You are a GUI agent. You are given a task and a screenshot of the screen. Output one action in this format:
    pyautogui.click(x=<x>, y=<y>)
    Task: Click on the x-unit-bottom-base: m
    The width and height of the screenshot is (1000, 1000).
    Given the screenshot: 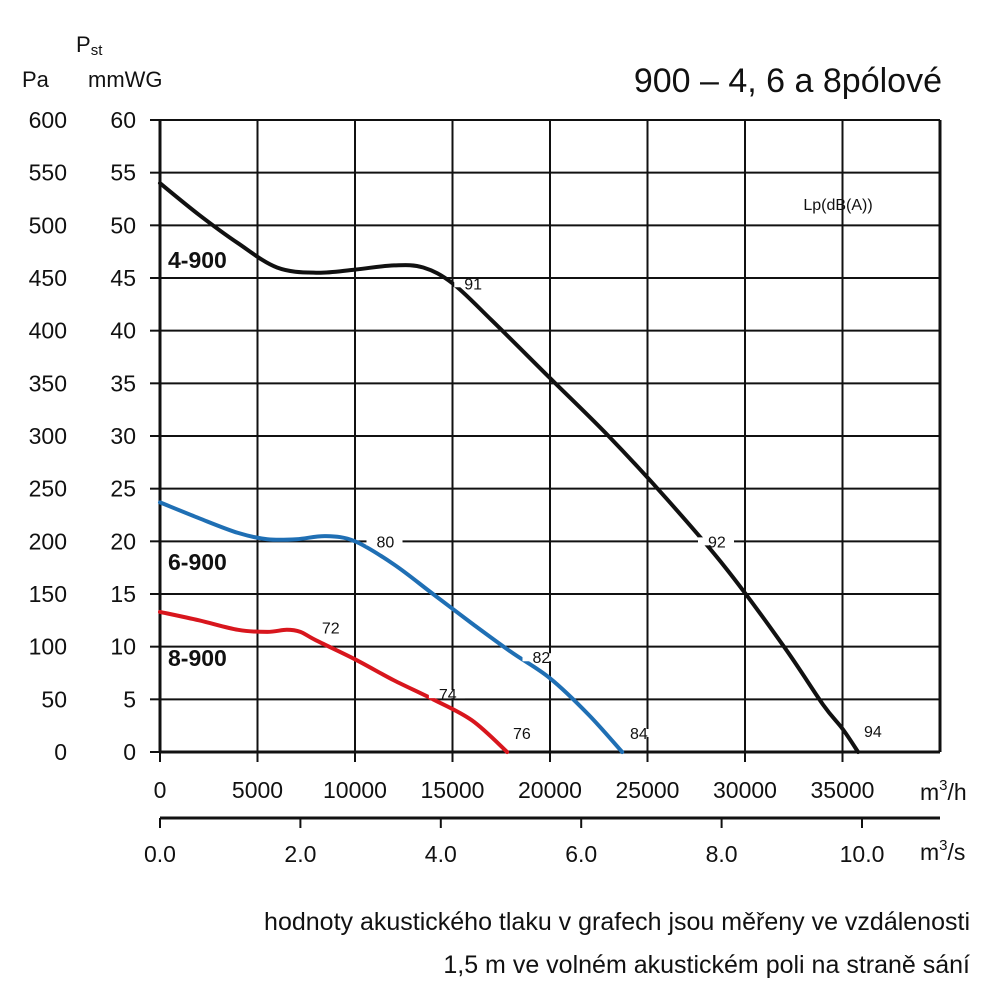 What is the action you would take?
    pyautogui.click(x=929, y=852)
    